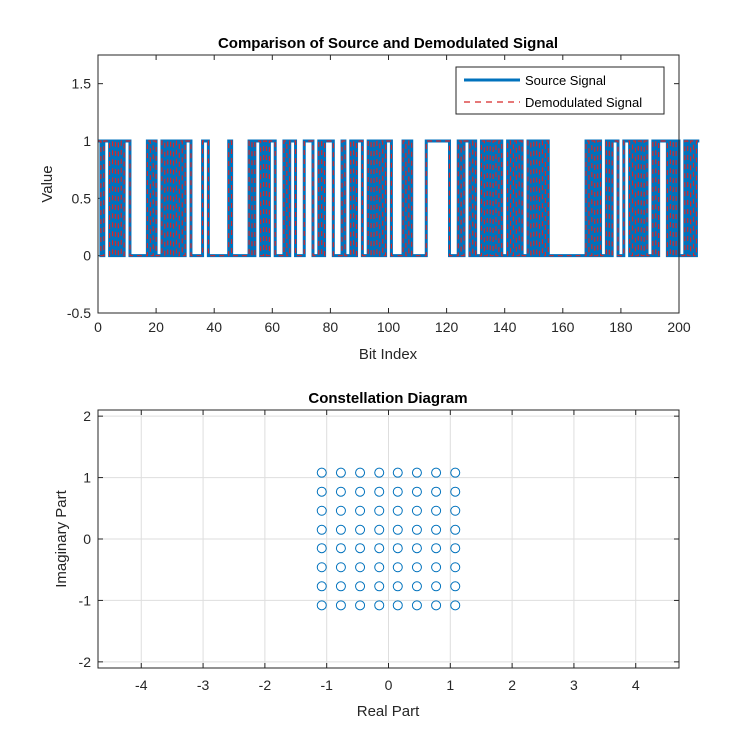 This screenshot has height=750, width=750. What do you see at coordinates (79, 313) in the screenshot?
I see `signal-y-tick-label: -0.5` at bounding box center [79, 313].